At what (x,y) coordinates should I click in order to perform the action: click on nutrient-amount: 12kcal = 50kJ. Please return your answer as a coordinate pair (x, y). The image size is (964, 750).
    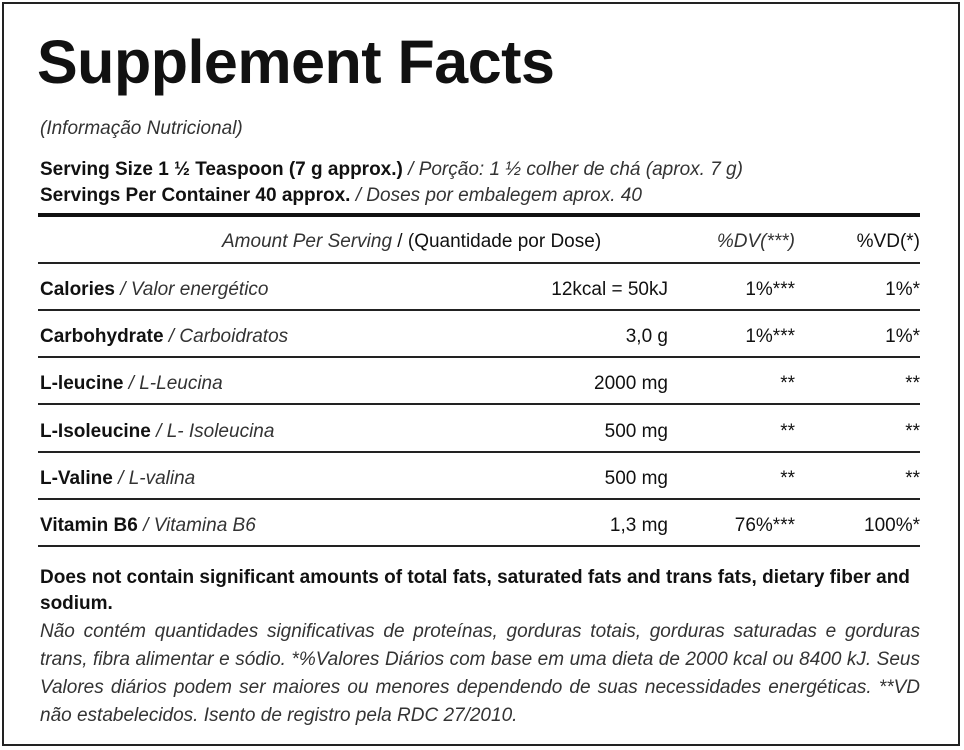
    Looking at the image, I should click on (609, 289).